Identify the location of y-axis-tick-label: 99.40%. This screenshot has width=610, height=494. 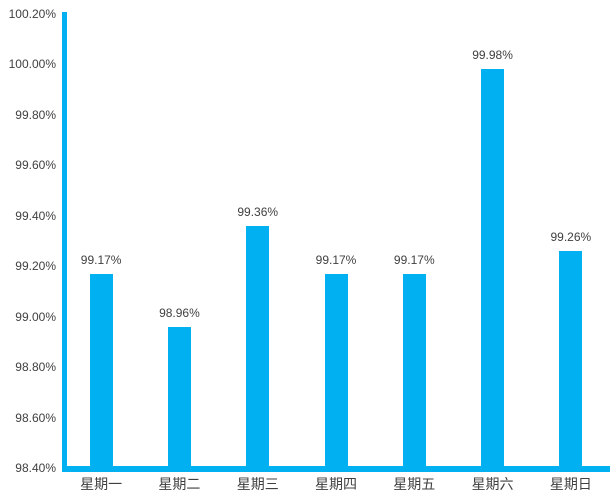
(35, 215).